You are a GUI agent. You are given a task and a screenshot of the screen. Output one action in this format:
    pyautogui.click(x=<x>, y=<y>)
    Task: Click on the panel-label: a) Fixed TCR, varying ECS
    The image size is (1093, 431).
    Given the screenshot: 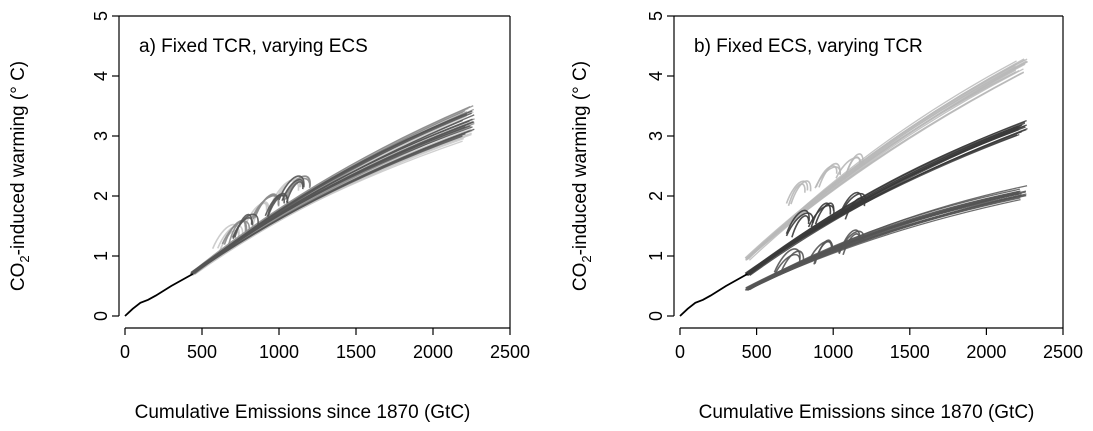 What is the action you would take?
    pyautogui.click(x=253, y=46)
    